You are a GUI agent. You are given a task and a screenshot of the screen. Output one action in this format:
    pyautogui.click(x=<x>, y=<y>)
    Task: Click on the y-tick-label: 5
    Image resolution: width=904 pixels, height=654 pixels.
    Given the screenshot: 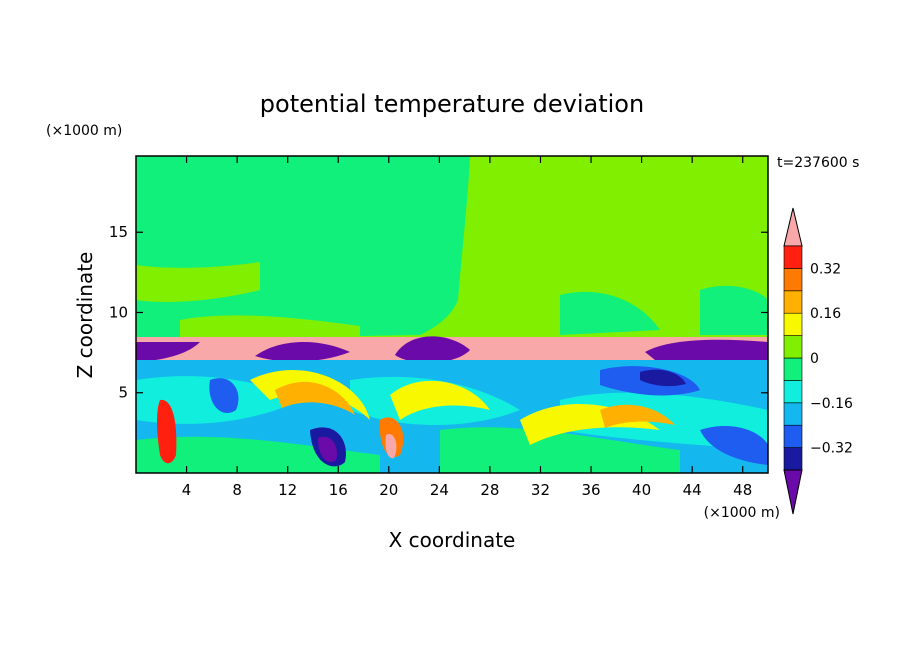 What is the action you would take?
    pyautogui.click(x=123, y=393)
    